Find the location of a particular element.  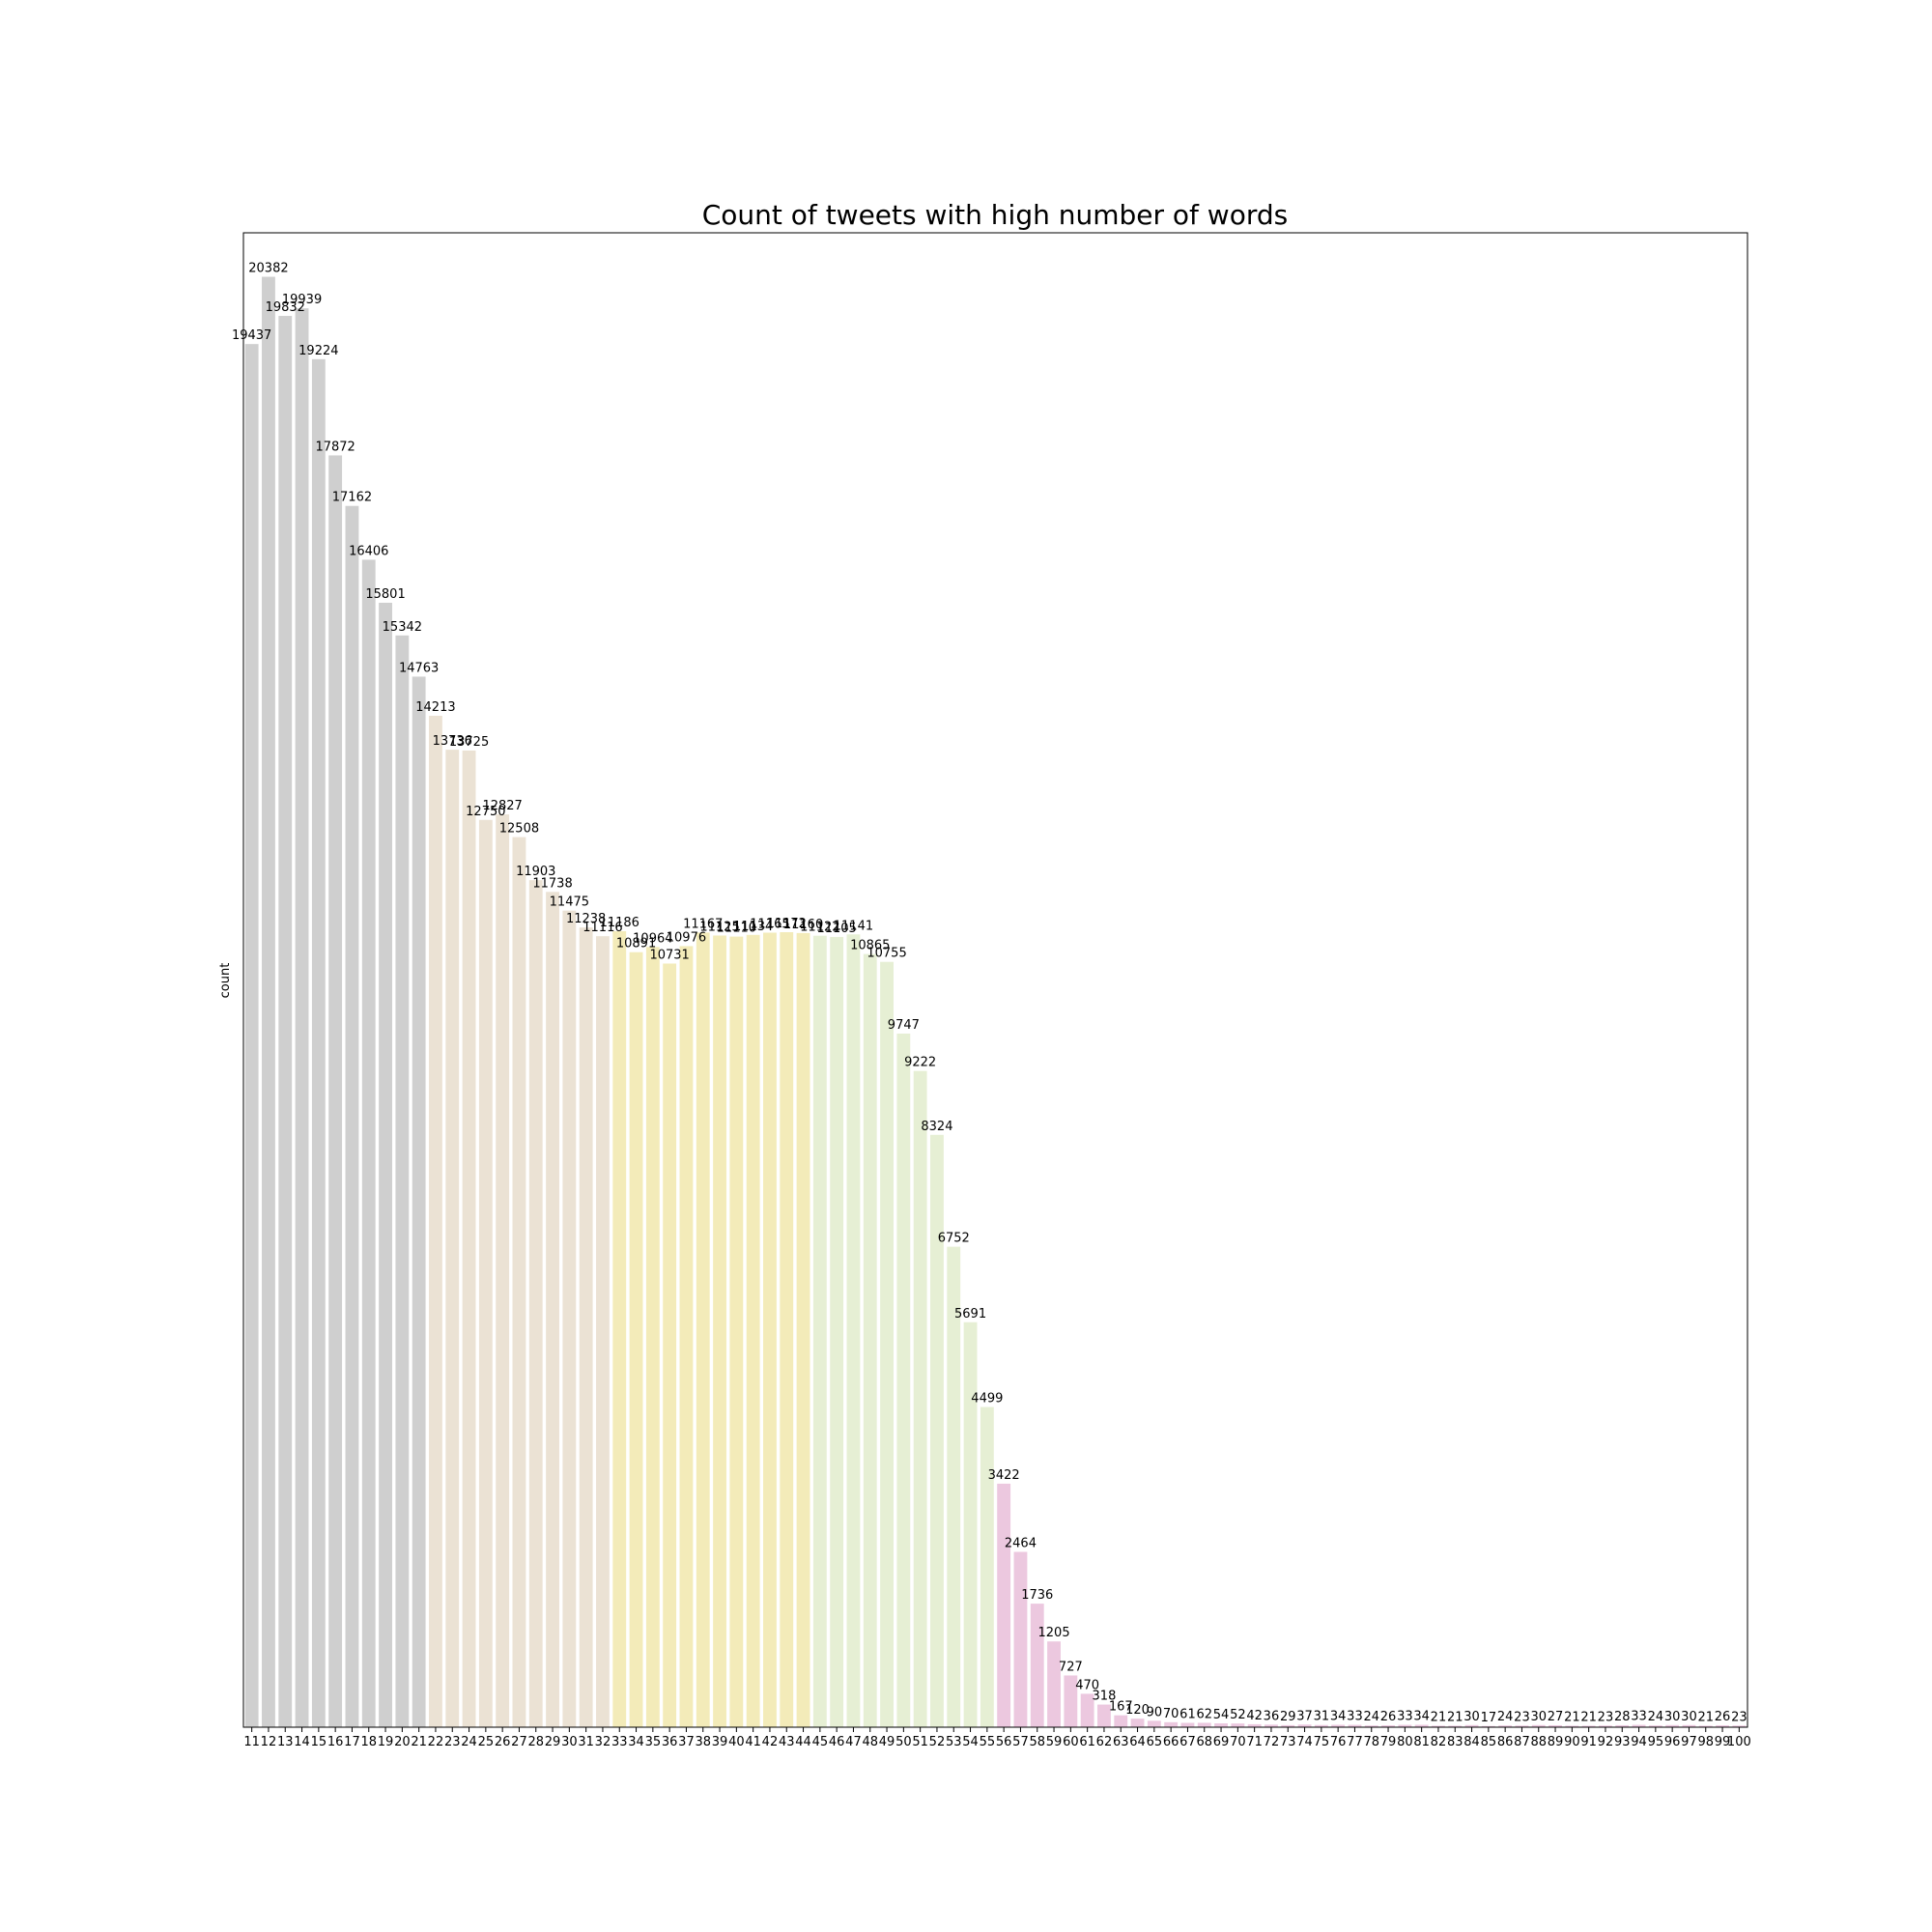

x-tick-label-19: 19 is located at coordinates (386, 1742).